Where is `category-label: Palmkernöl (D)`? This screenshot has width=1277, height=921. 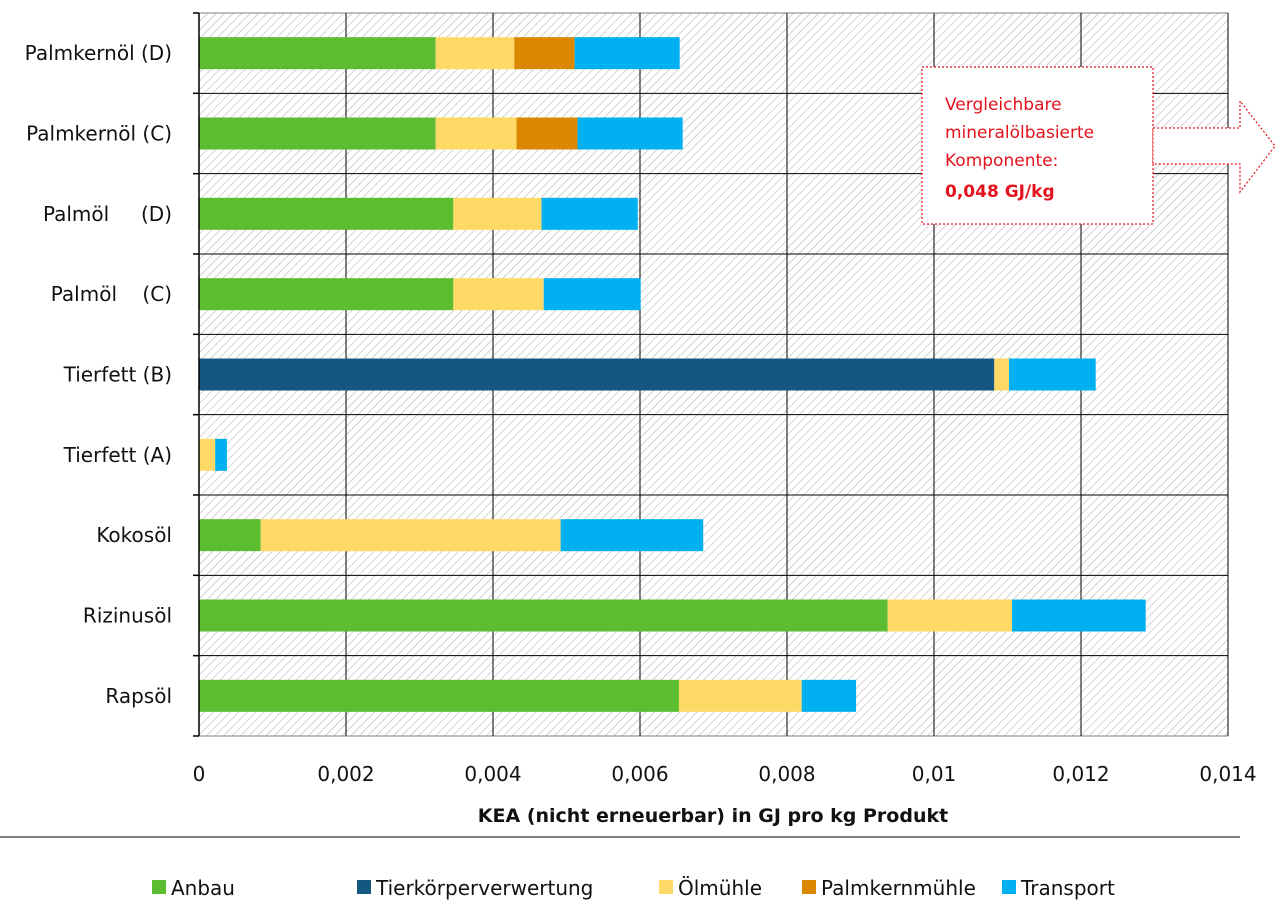 category-label: Palmkernöl (D) is located at coordinates (98, 53).